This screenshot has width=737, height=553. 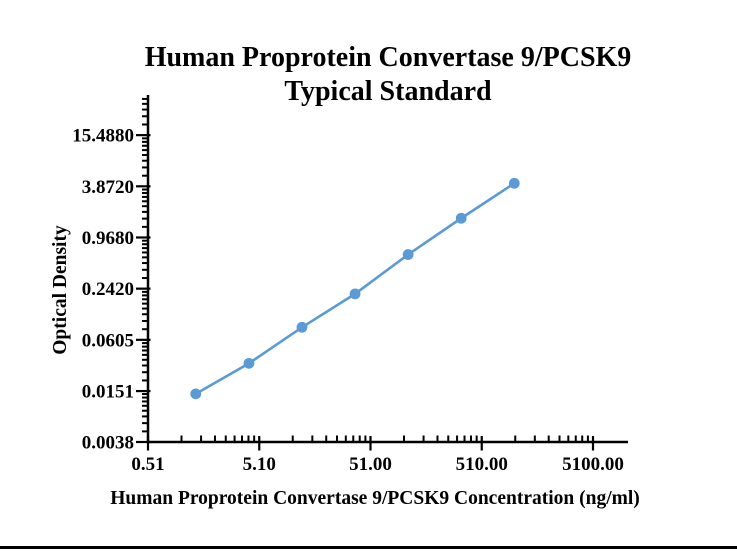 What do you see at coordinates (368, 547) in the screenshot?
I see `bottom-rule` at bounding box center [368, 547].